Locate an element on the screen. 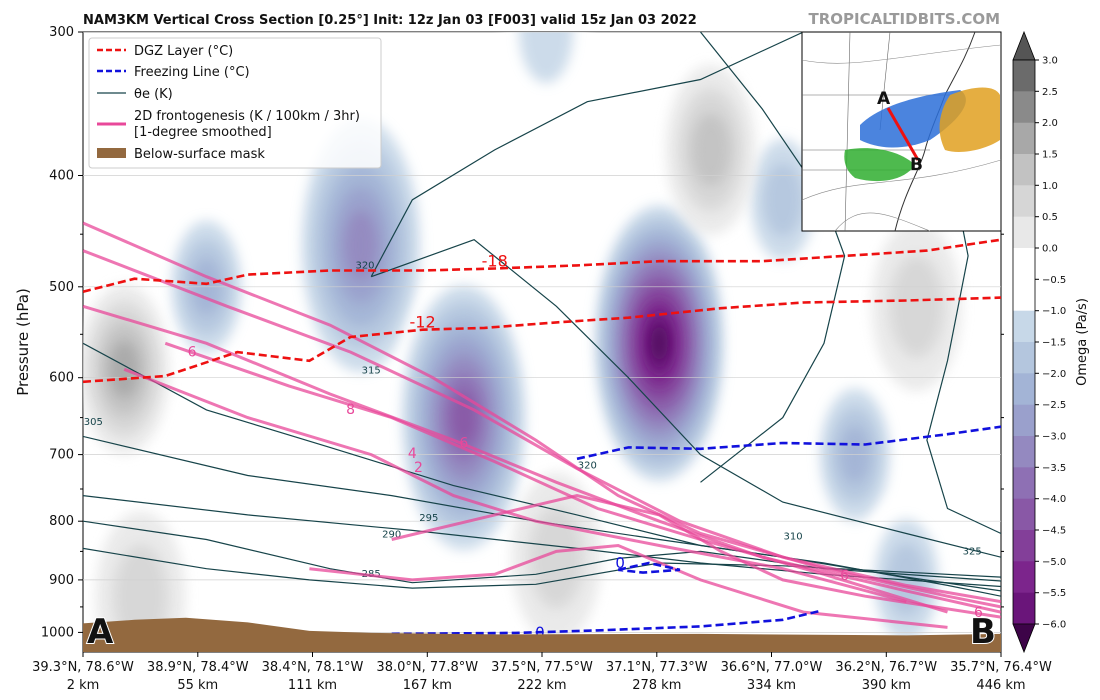  y-tick-label-800: 800 is located at coordinates (61, 521).